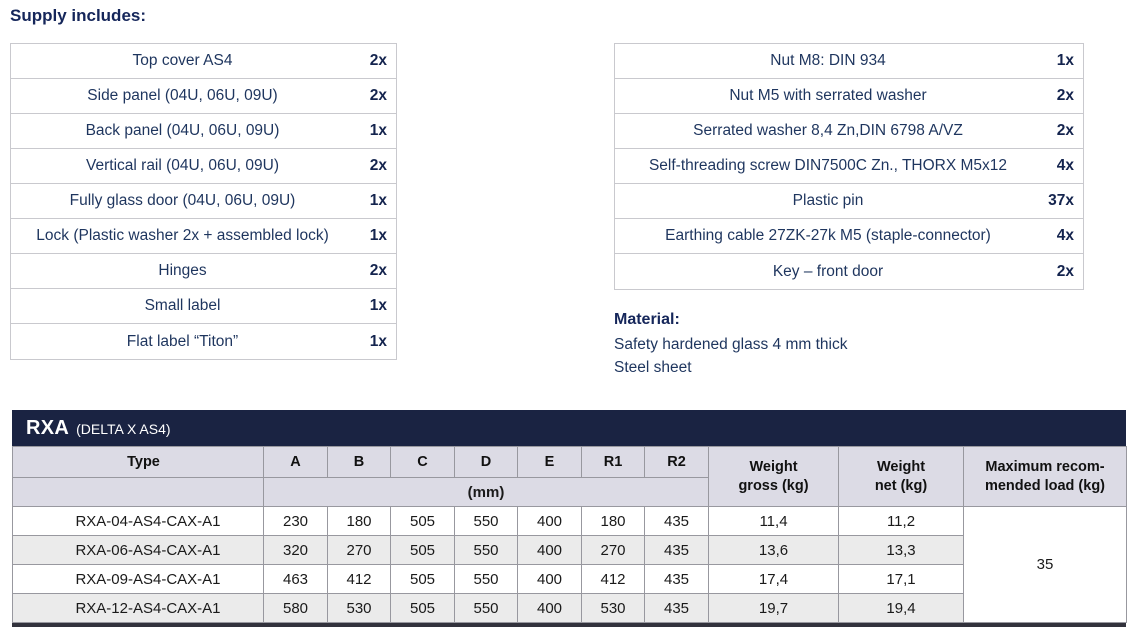 This screenshot has height=643, width=1138. What do you see at coordinates (773, 476) in the screenshot?
I see `col-header-weight-gross: Weight gross (kg)` at bounding box center [773, 476].